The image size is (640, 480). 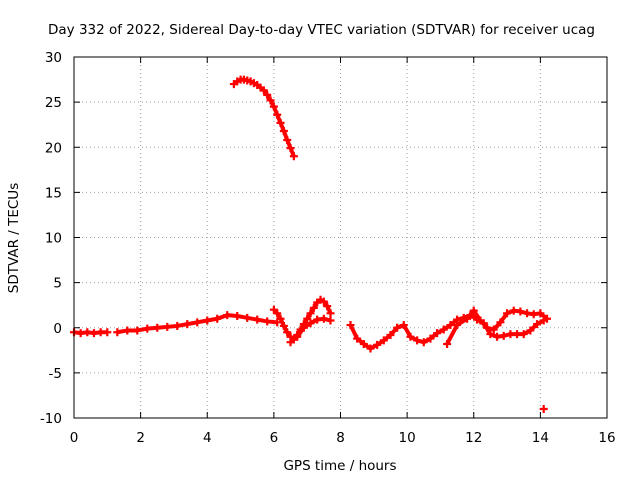 What do you see at coordinates (606, 438) in the screenshot?
I see `x-tick-label: 16` at bounding box center [606, 438].